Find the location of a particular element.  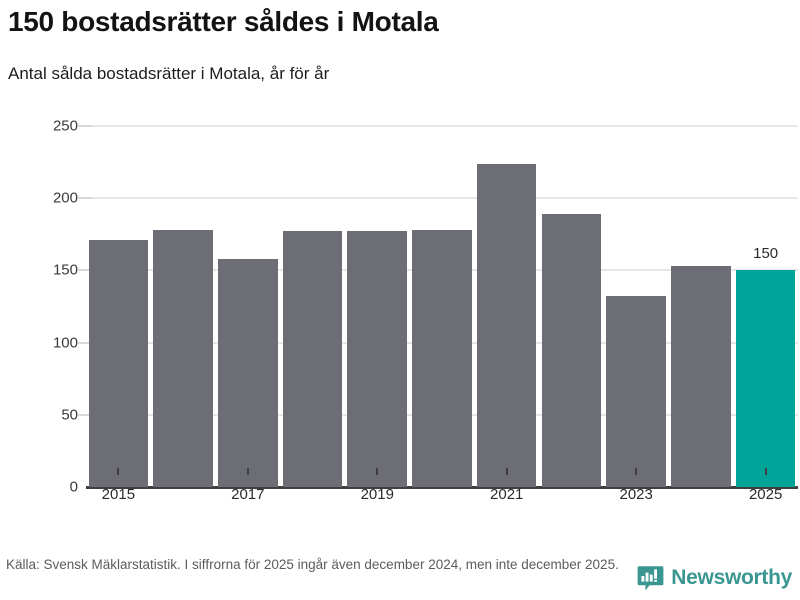

bar-slot-2017: 2017 is located at coordinates (247, 315).